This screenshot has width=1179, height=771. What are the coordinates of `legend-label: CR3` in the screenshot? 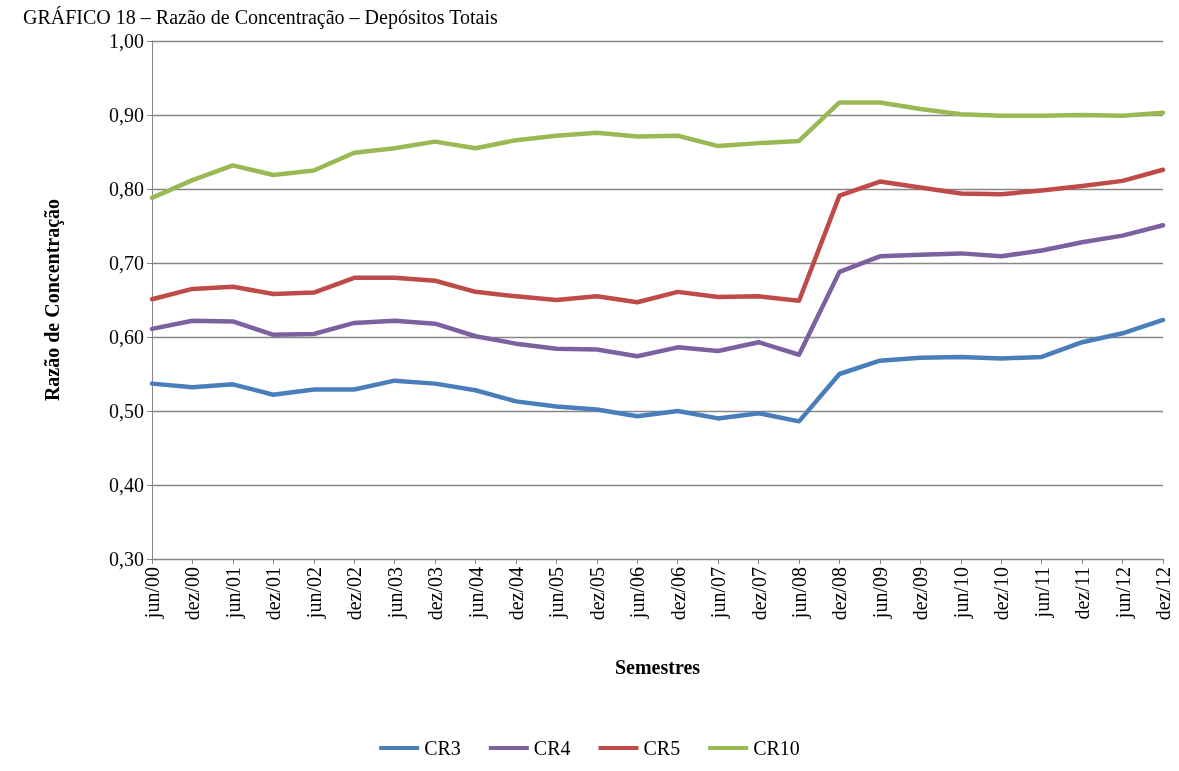 It's located at (442, 748).